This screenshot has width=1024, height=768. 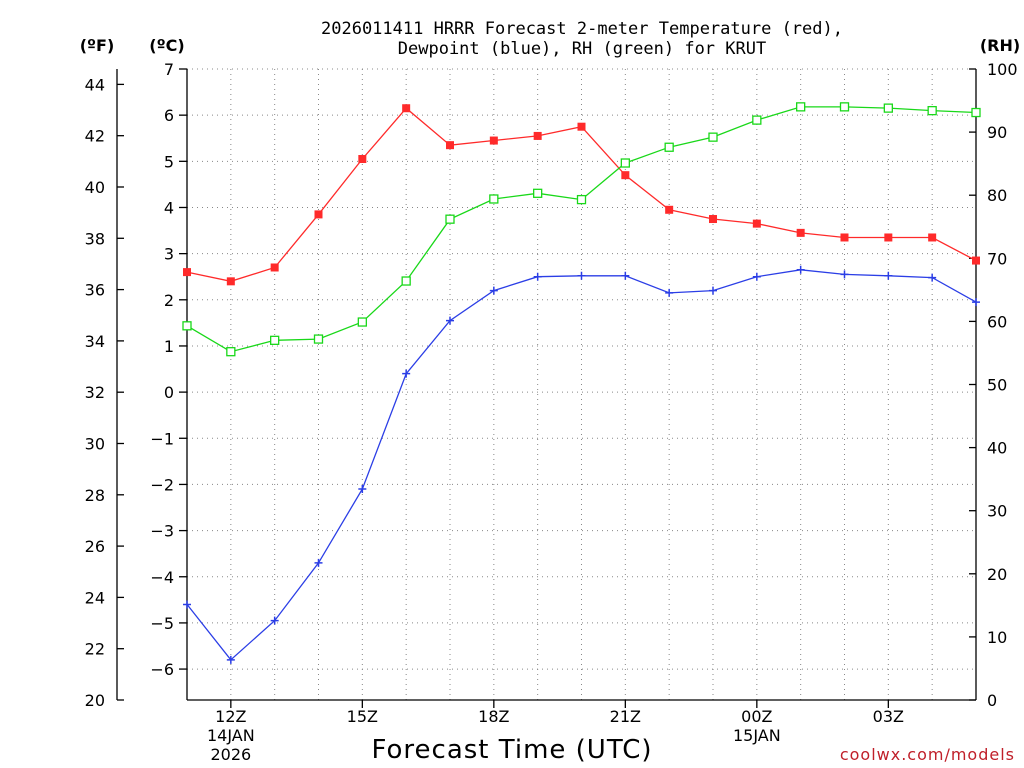 I want to click on rh-tick-label: 60, so click(x=997, y=321).